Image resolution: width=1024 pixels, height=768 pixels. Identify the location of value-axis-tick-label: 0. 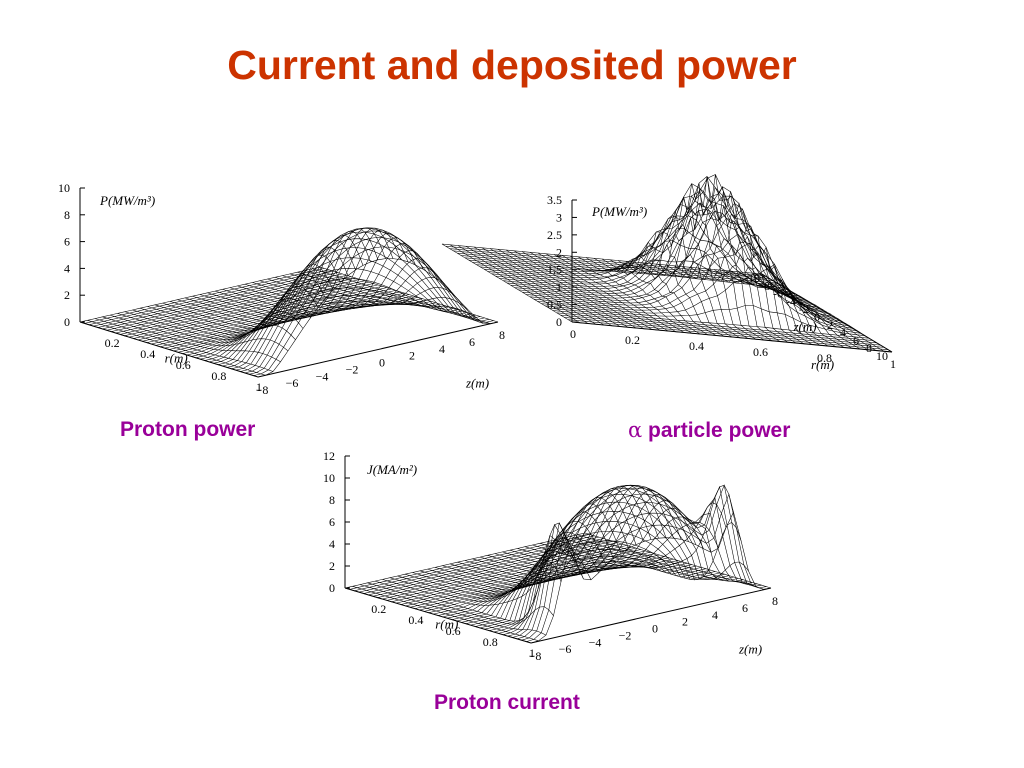
(67, 322).